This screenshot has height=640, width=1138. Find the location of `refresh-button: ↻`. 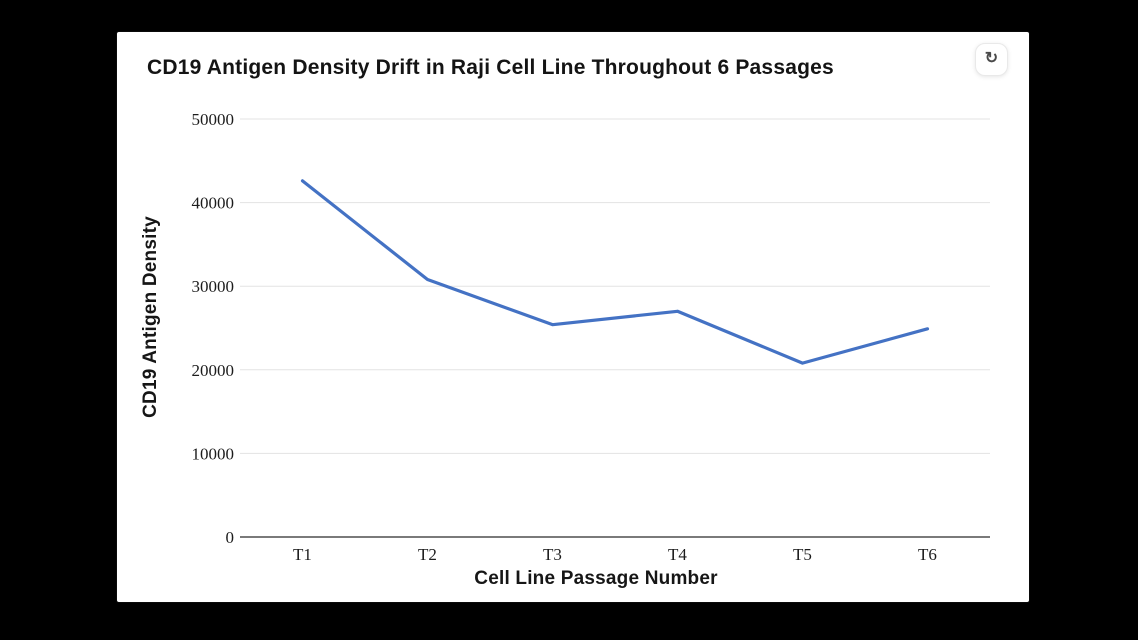

refresh-button: ↻ is located at coordinates (991, 59).